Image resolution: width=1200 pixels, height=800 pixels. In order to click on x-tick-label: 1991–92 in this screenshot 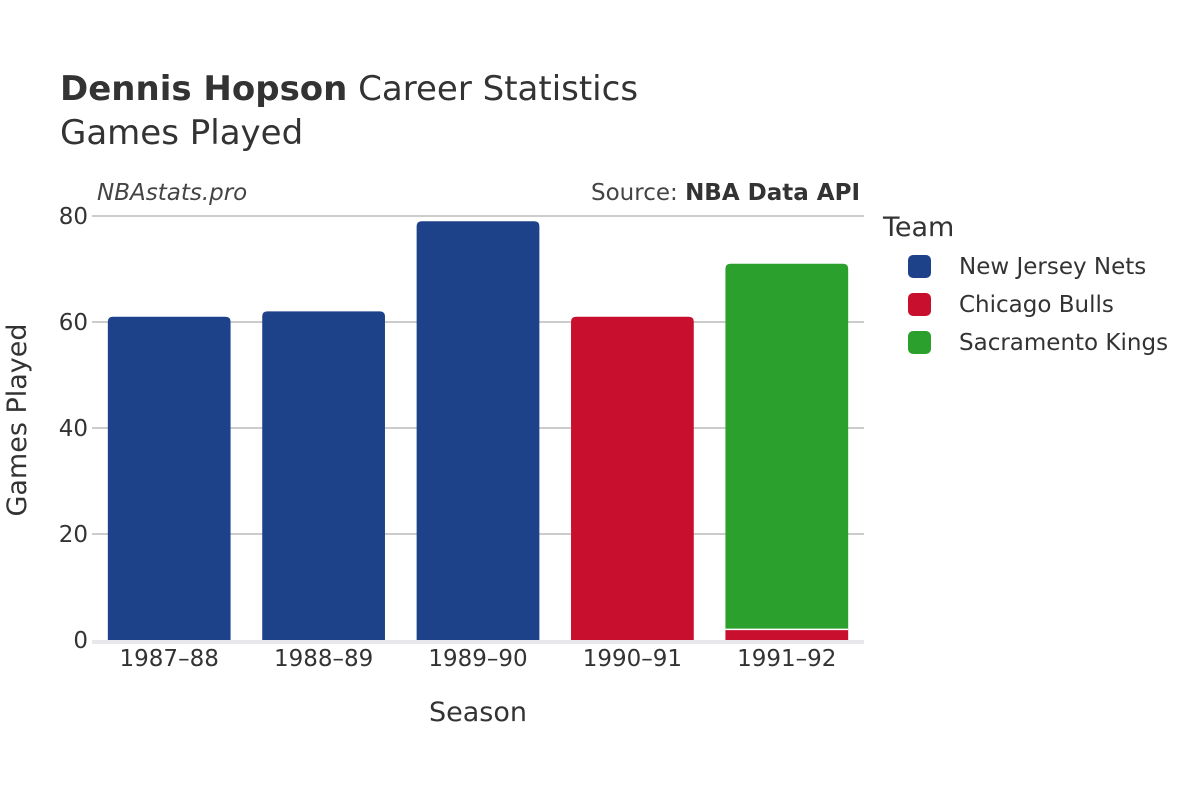, I will do `click(786, 659)`.